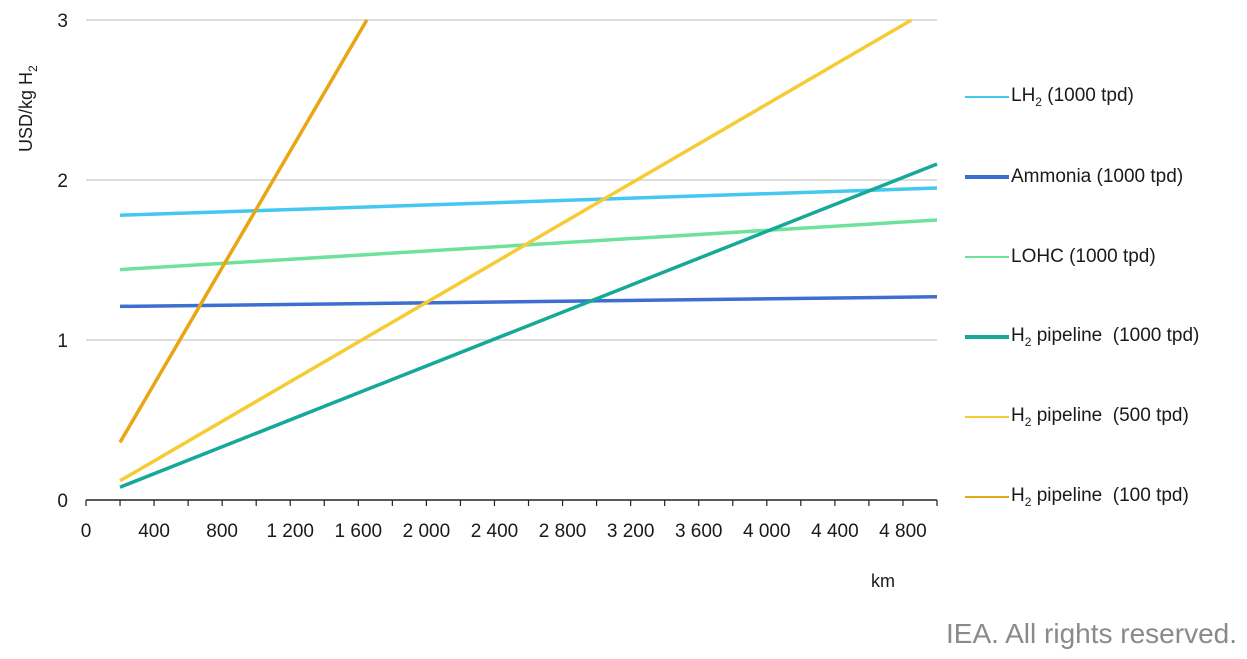  Describe the element at coordinates (511, 502) in the screenshot. I see `x-axis` at that location.